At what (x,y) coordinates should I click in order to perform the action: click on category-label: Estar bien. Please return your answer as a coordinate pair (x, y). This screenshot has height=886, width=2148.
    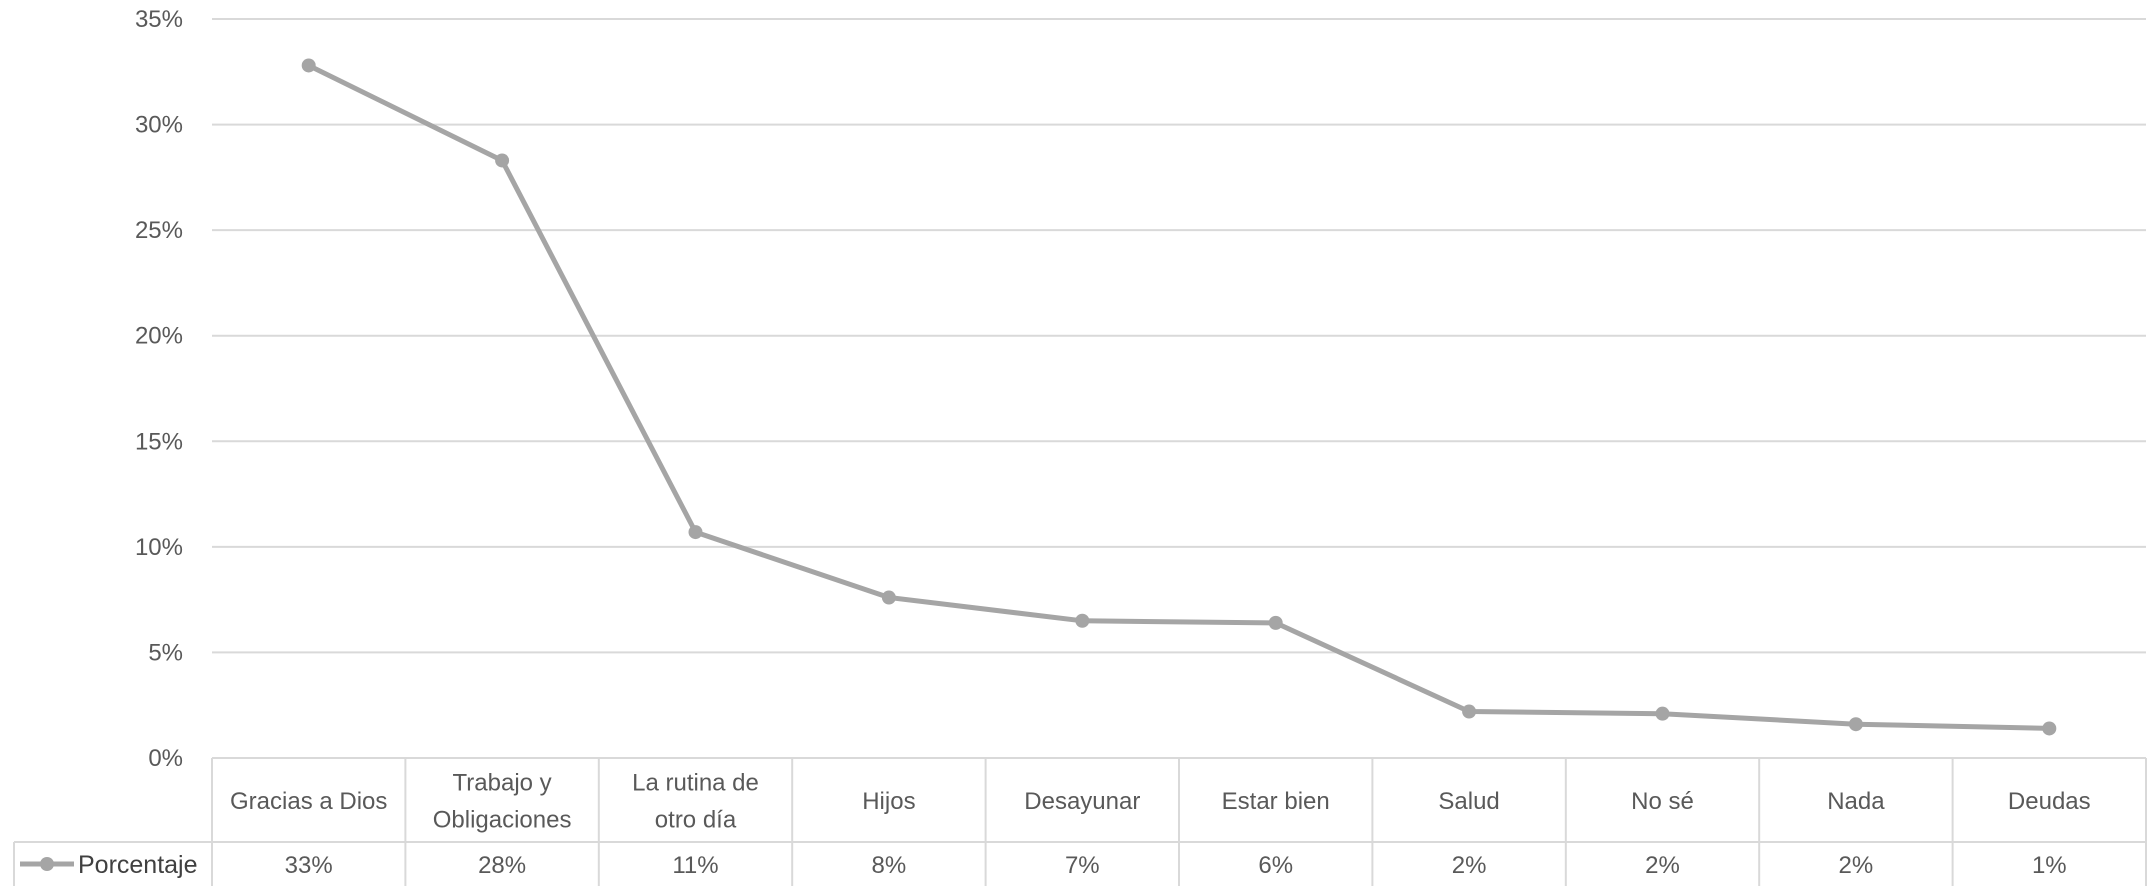
    Looking at the image, I should click on (1276, 801).